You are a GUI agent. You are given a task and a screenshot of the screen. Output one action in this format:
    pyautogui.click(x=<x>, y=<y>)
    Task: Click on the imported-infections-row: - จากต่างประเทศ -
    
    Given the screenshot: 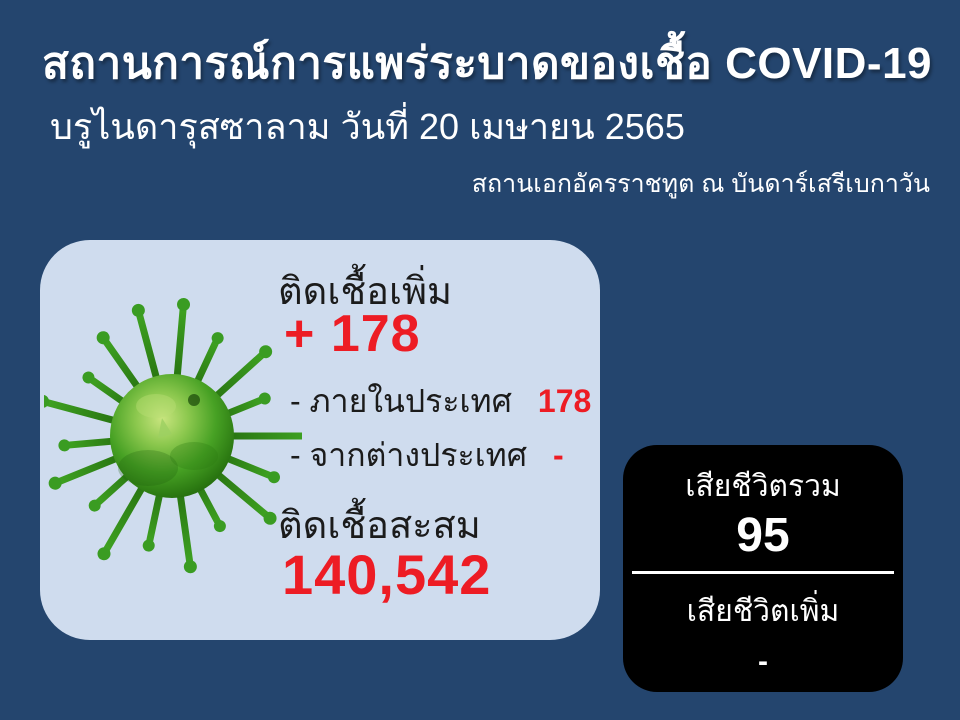 What is the action you would take?
    pyautogui.click(x=427, y=455)
    